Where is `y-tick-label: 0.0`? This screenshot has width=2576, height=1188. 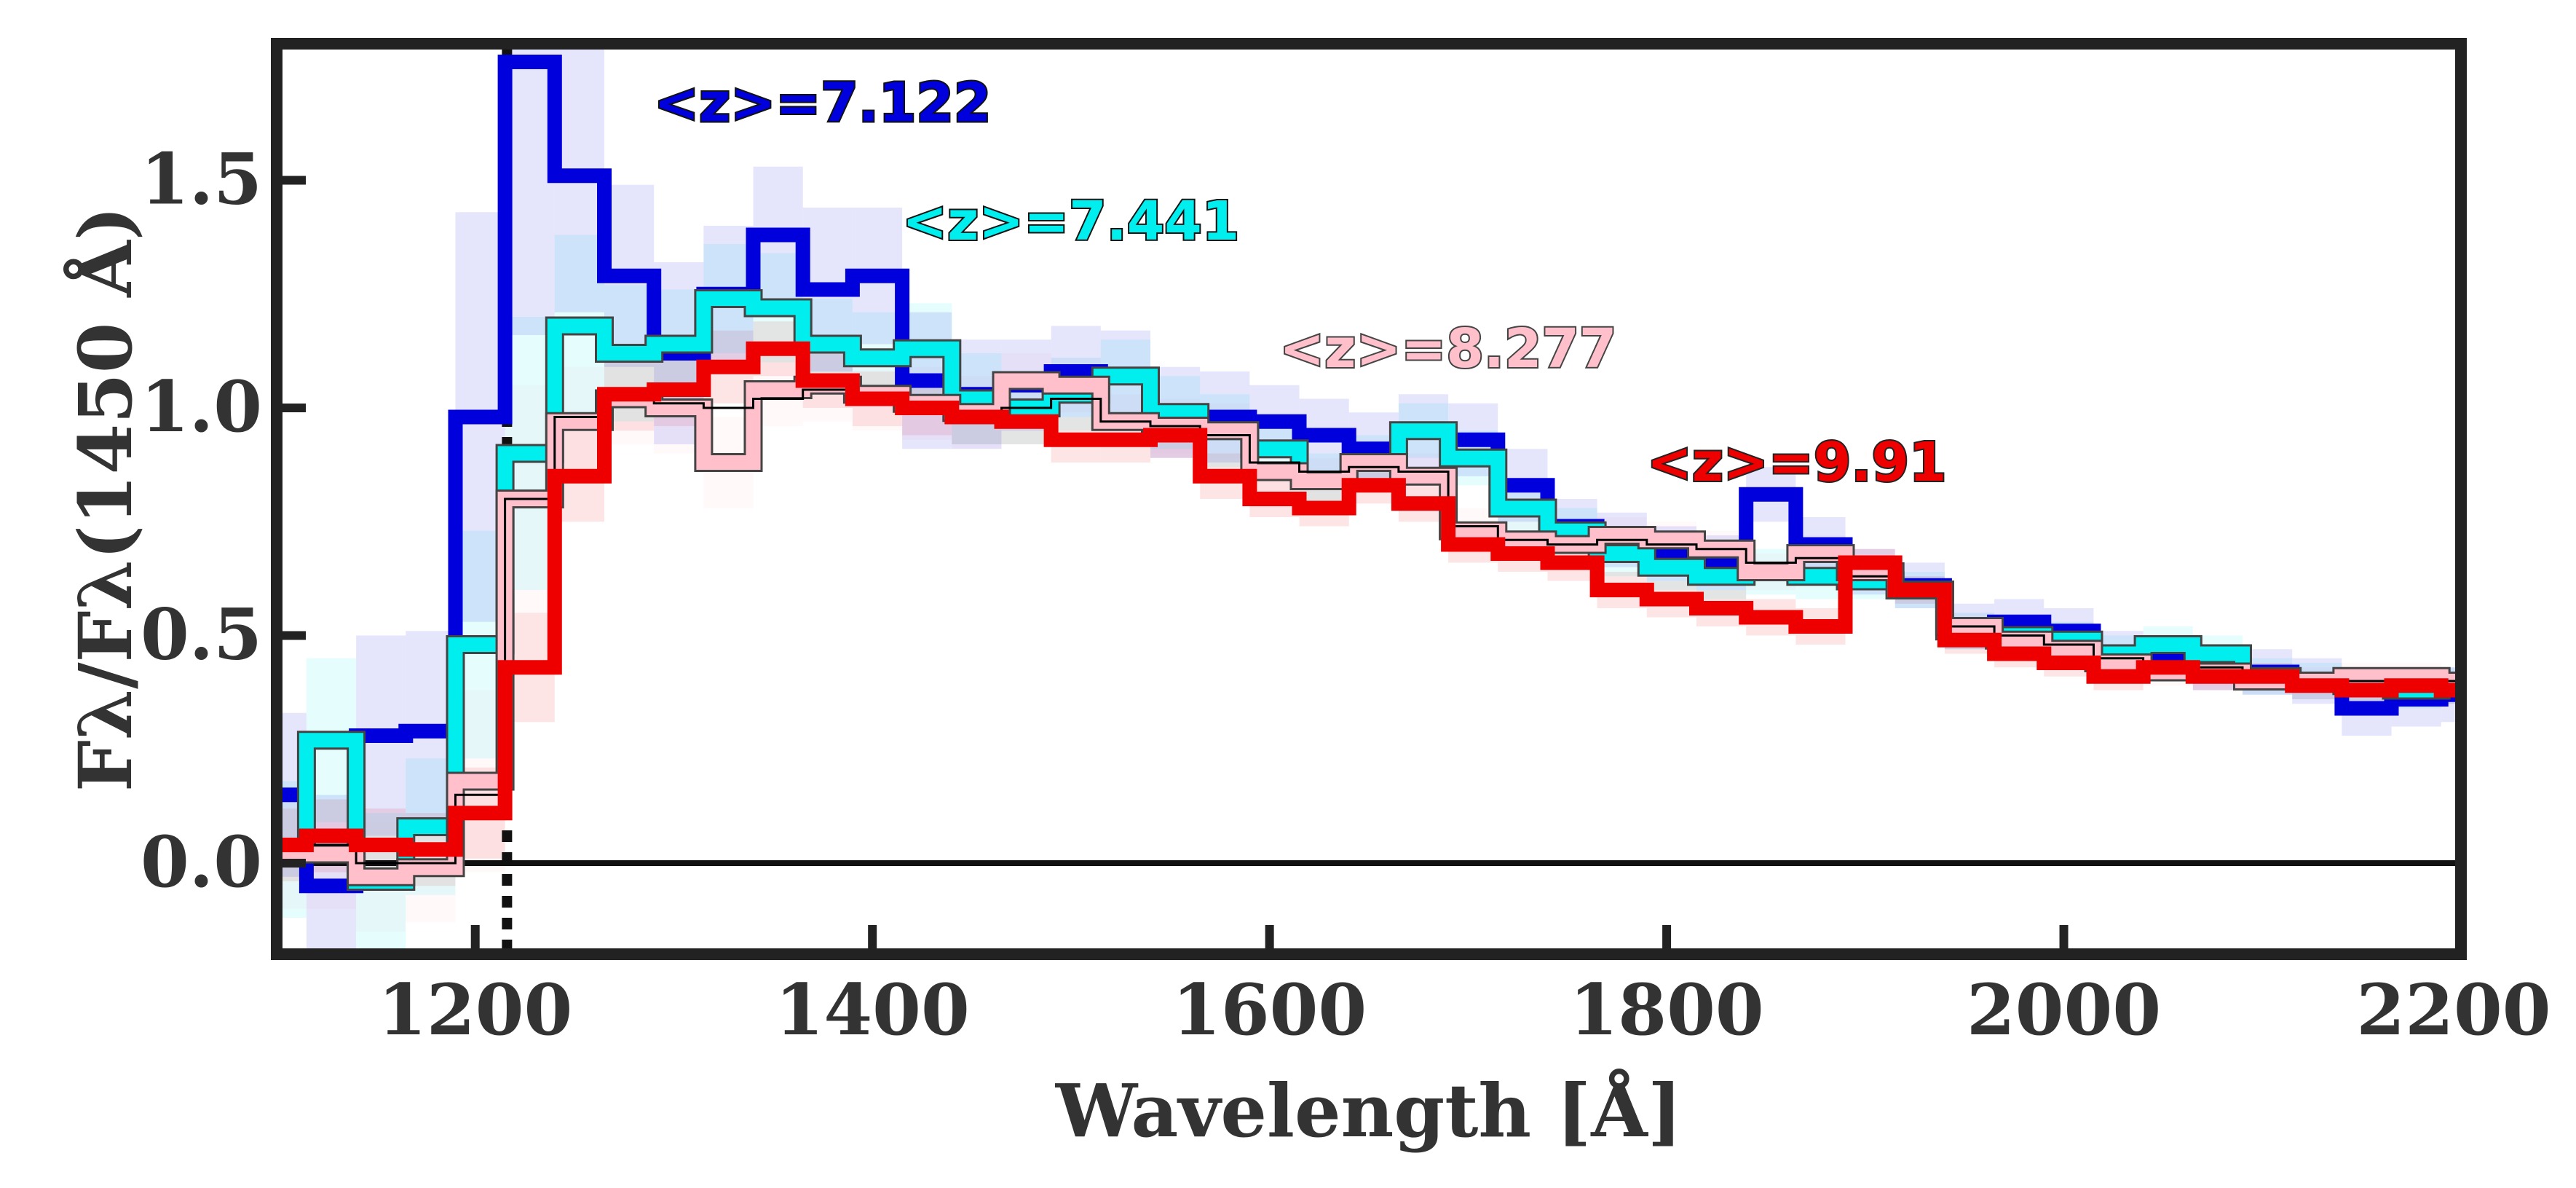
y-tick-label: 0.0 is located at coordinates (201, 862).